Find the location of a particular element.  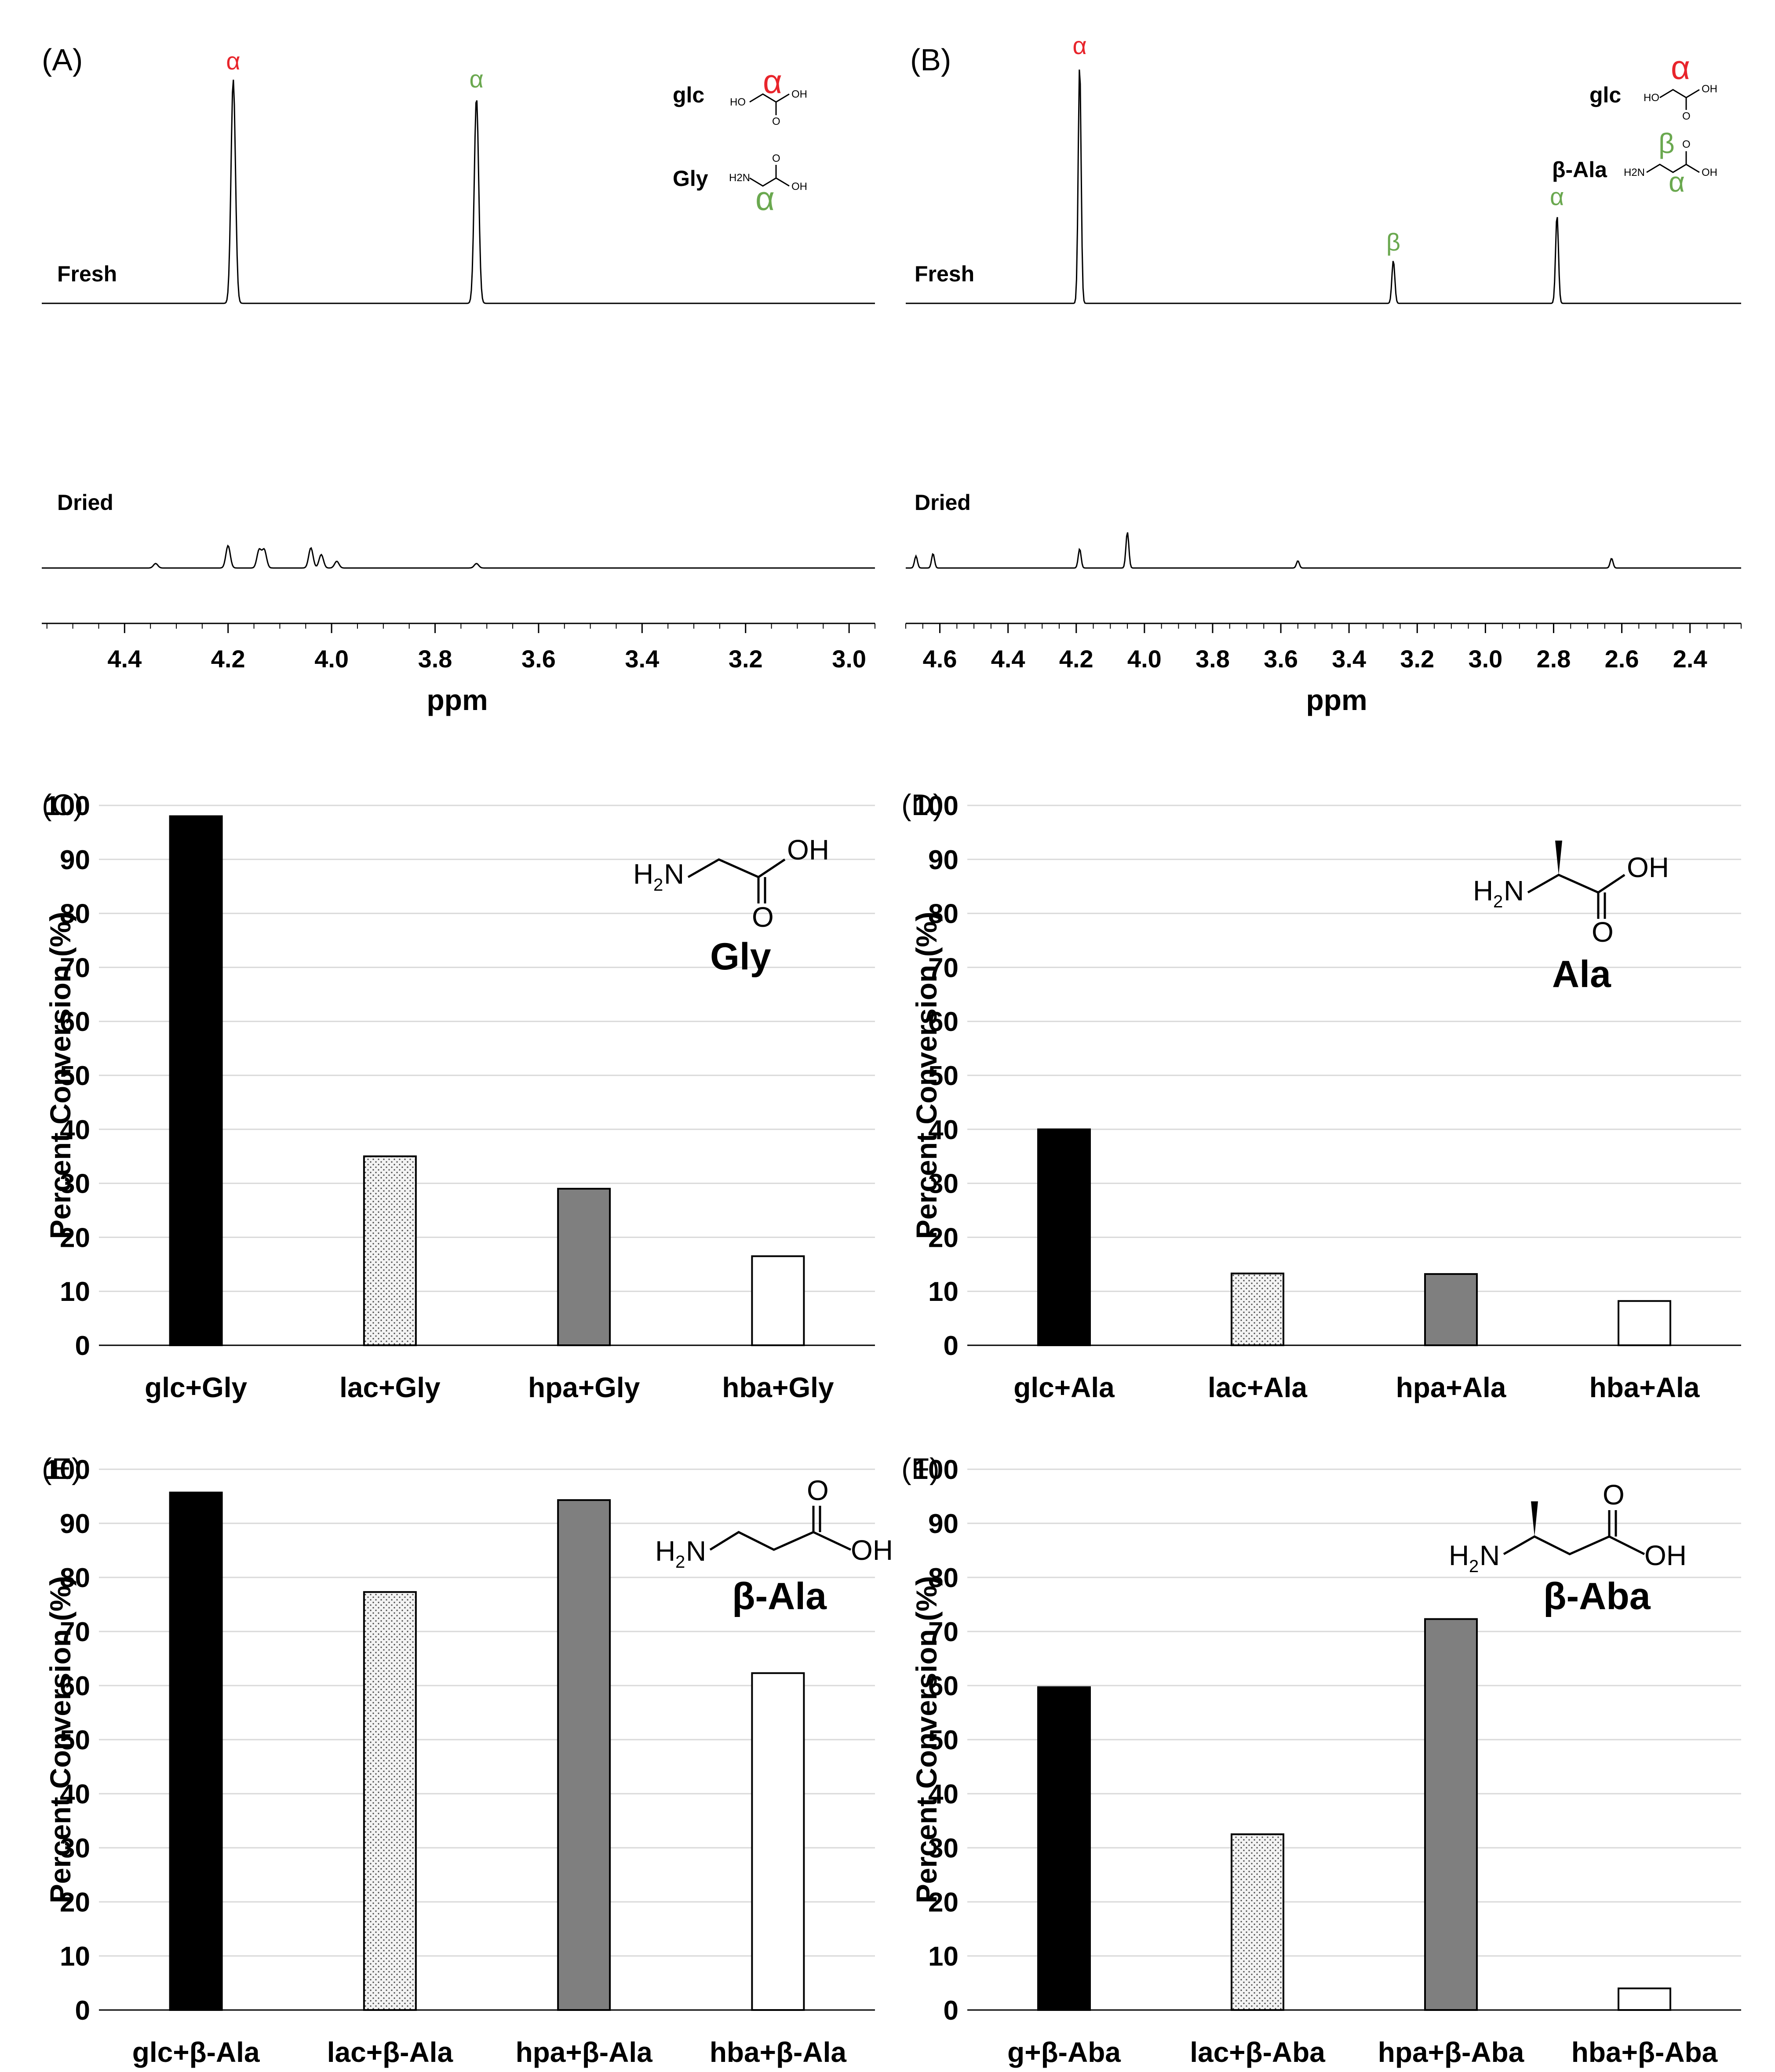

y-tick-label: 30 is located at coordinates (943, 1848).